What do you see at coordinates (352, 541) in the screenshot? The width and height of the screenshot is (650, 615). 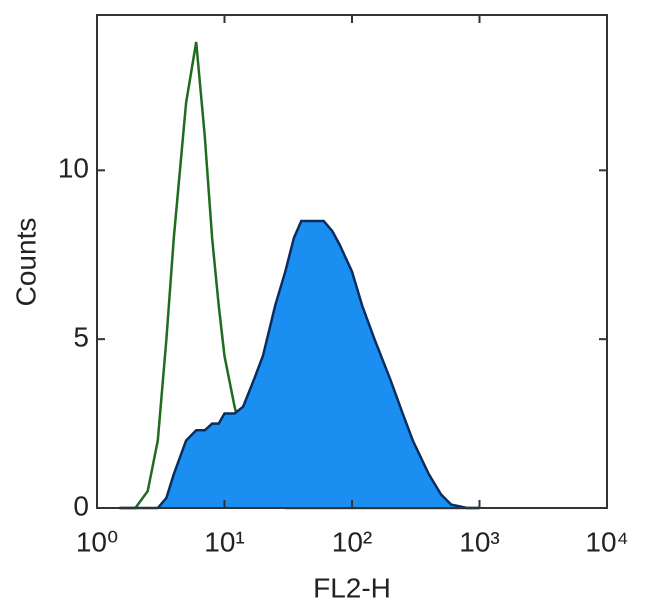 I see `x-tick-label: 10²` at bounding box center [352, 541].